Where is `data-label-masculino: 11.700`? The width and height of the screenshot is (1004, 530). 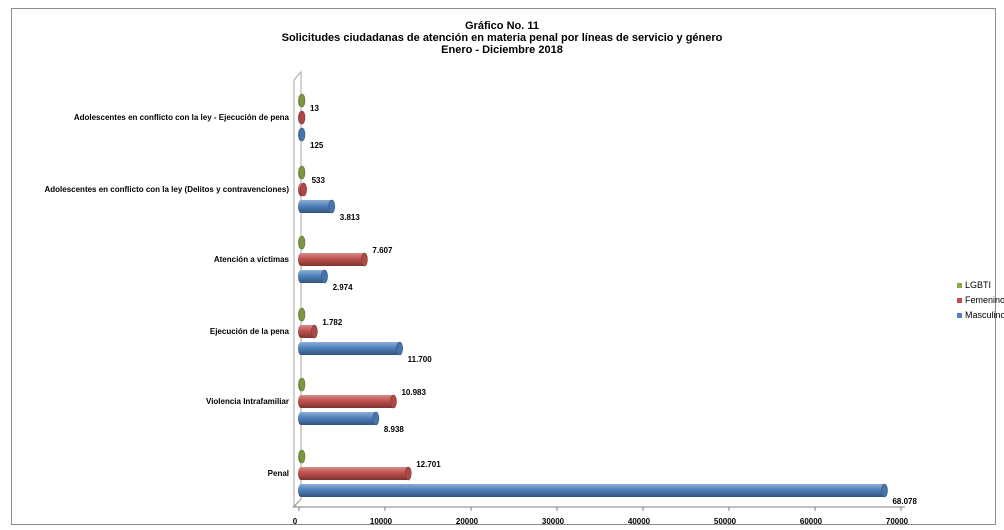 data-label-masculino: 11.700 is located at coordinates (420, 359).